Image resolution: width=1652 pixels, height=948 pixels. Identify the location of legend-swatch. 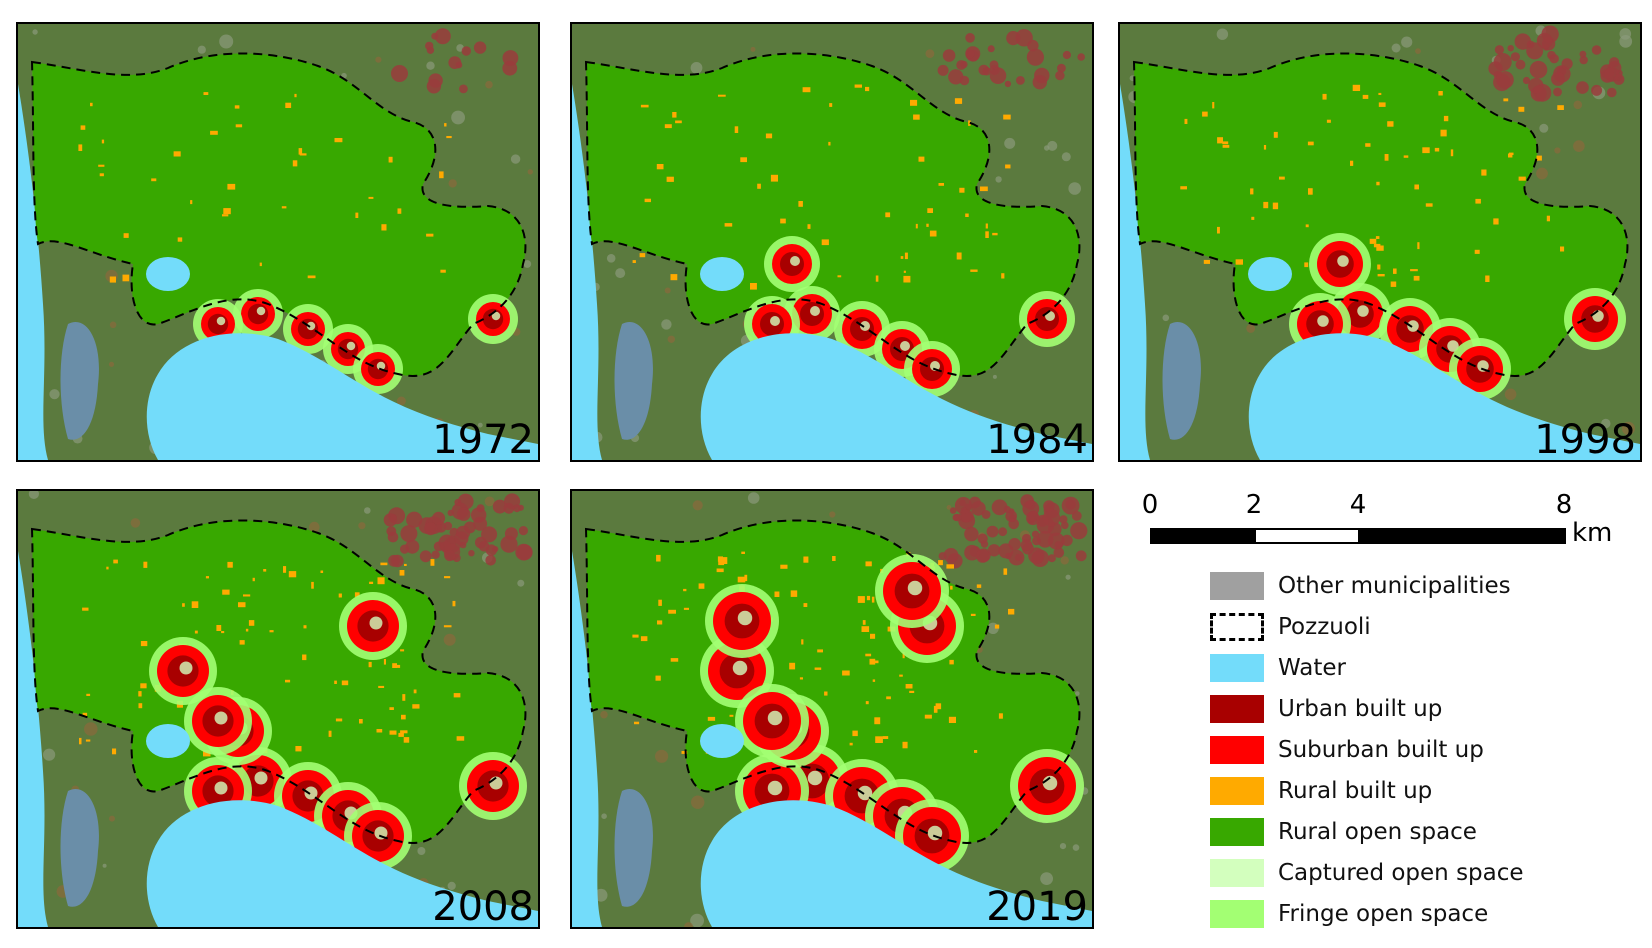
(1237, 832).